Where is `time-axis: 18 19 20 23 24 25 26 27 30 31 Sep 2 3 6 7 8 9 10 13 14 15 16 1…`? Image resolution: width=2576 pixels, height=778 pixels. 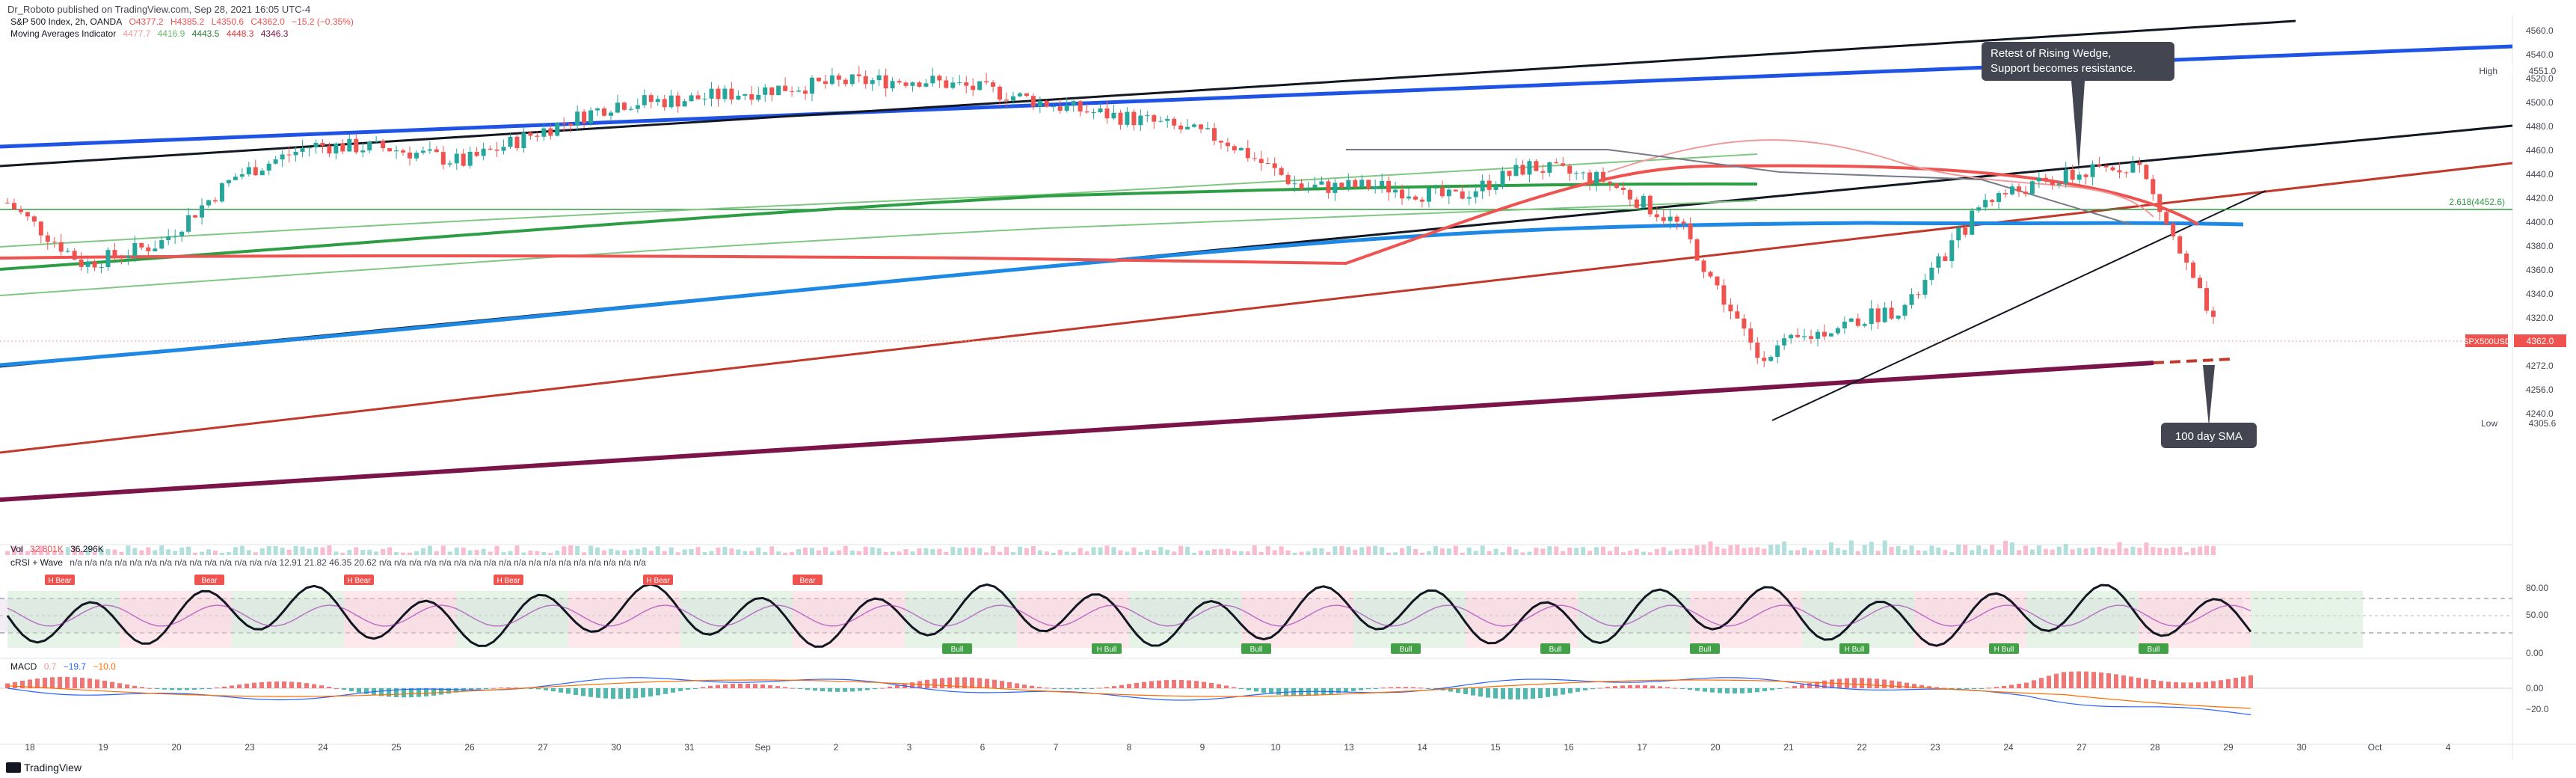 time-axis: 18 19 20 23 24 25 26 27 30 31 Sep 2 3 6 7 8 9 10 13 14 15 16 1… is located at coordinates (1237, 748).